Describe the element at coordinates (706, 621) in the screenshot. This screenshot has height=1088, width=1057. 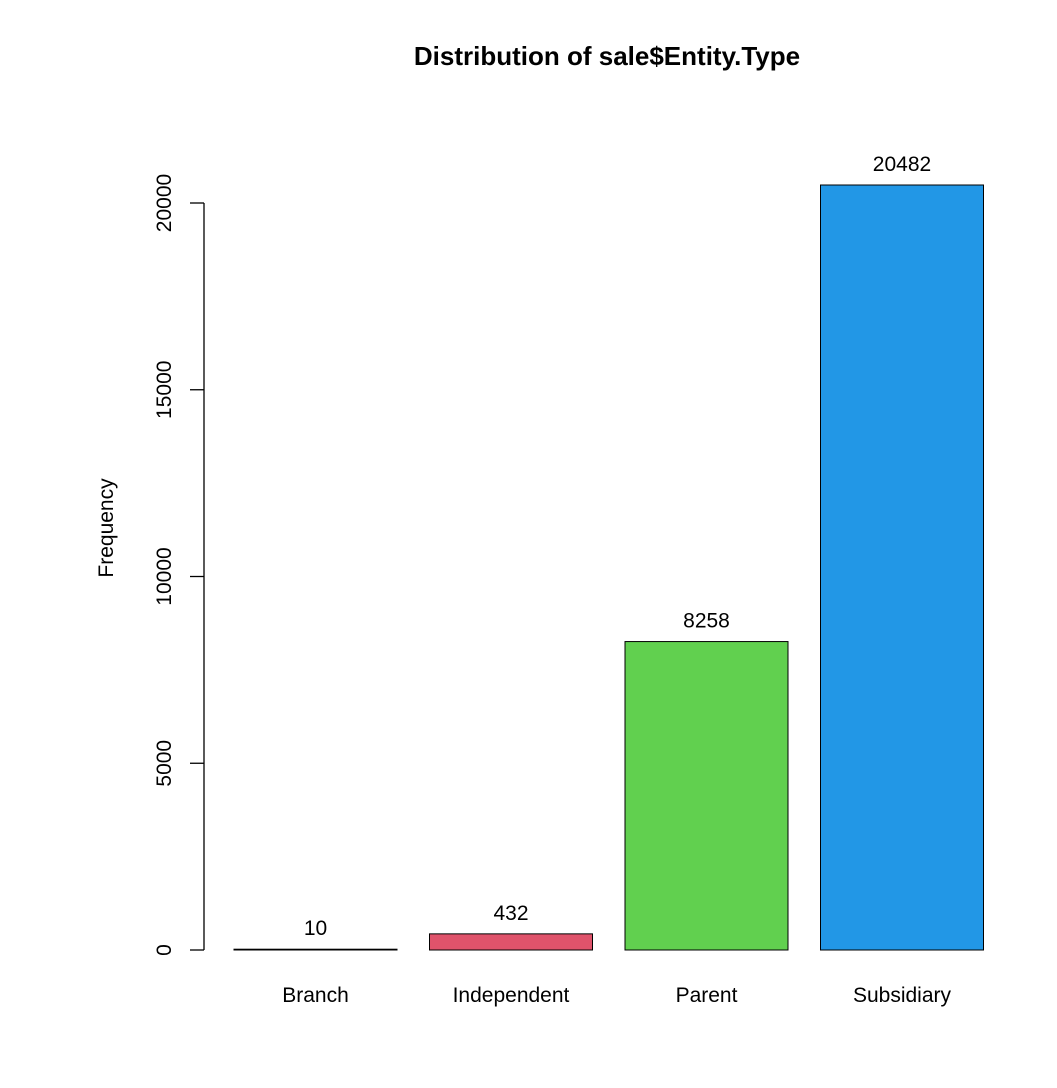
I see `data-label: 8258` at that location.